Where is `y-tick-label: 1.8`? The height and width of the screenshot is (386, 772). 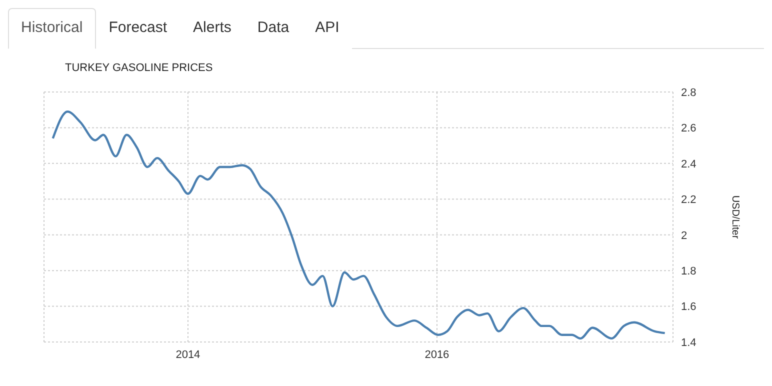 y-tick-label: 1.8 is located at coordinates (688, 271).